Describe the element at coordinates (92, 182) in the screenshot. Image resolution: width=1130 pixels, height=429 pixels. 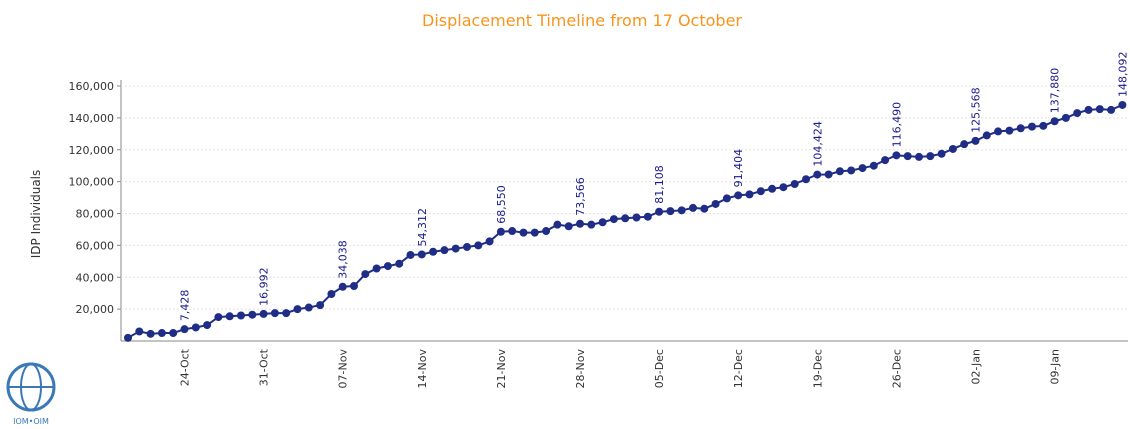
I see `y-tick-label: 100,000` at that location.